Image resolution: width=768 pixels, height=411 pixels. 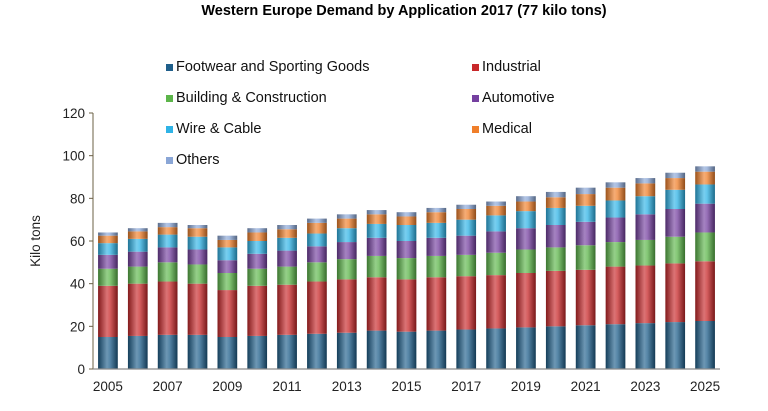 I want to click on bar-segment-2010-others, so click(x=257, y=230).